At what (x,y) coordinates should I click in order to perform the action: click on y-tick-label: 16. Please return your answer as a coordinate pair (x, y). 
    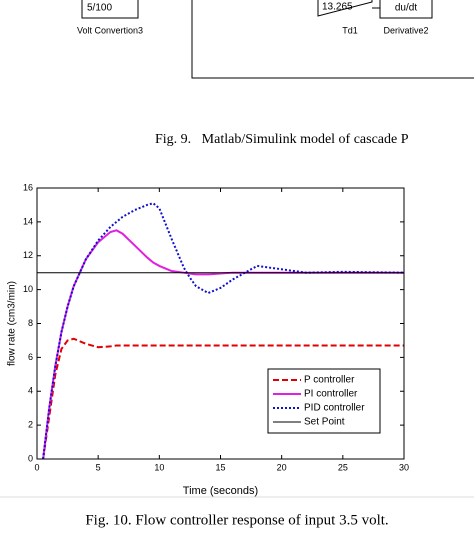
    Looking at the image, I should click on (28, 187).